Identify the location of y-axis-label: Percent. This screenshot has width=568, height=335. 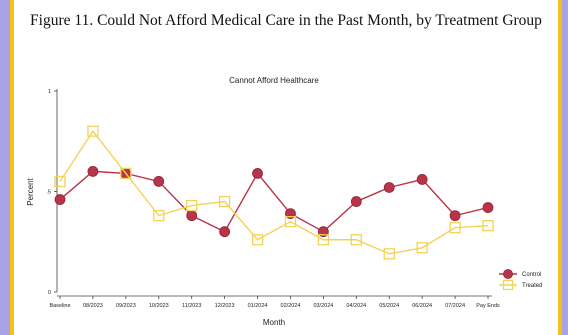
(30, 191).